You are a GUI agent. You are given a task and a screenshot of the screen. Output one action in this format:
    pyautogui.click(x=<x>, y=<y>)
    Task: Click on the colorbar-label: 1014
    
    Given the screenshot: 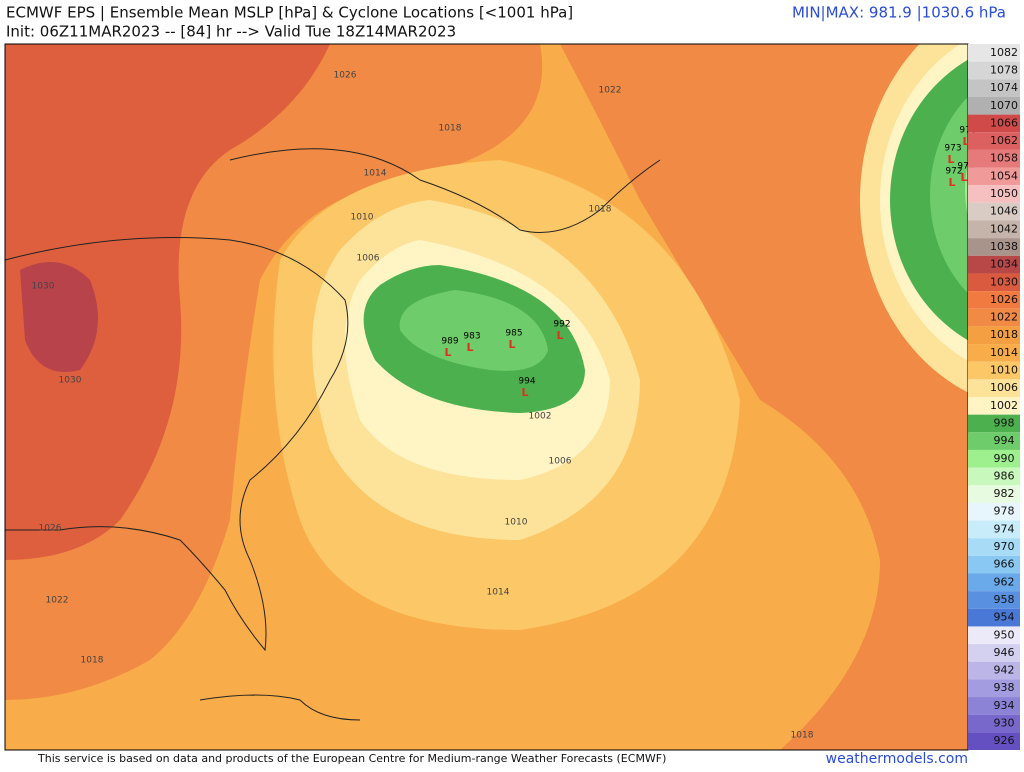 What is the action you would take?
    pyautogui.click(x=1004, y=352)
    